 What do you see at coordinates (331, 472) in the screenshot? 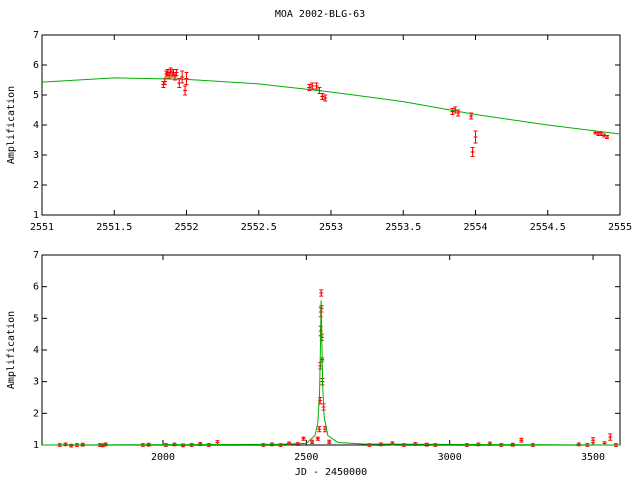
I see `x-axis-label: JD - 2450000` at bounding box center [331, 472].